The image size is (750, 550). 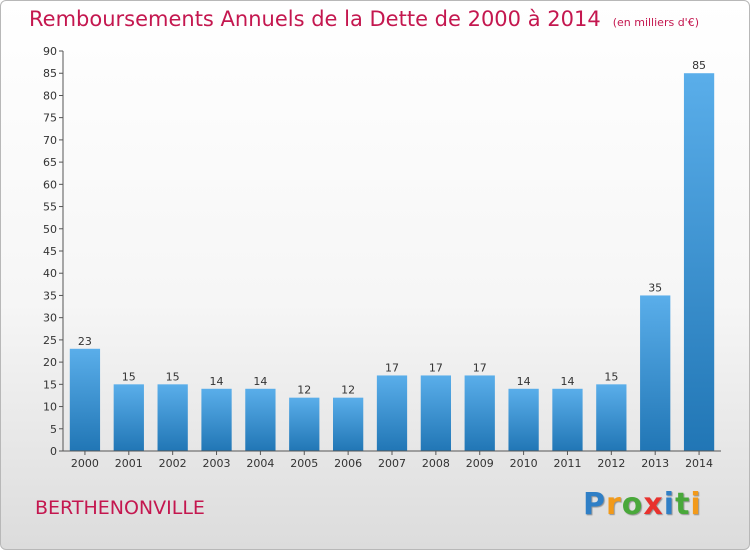 I want to click on x-tick-label: 2007, so click(x=392, y=463).